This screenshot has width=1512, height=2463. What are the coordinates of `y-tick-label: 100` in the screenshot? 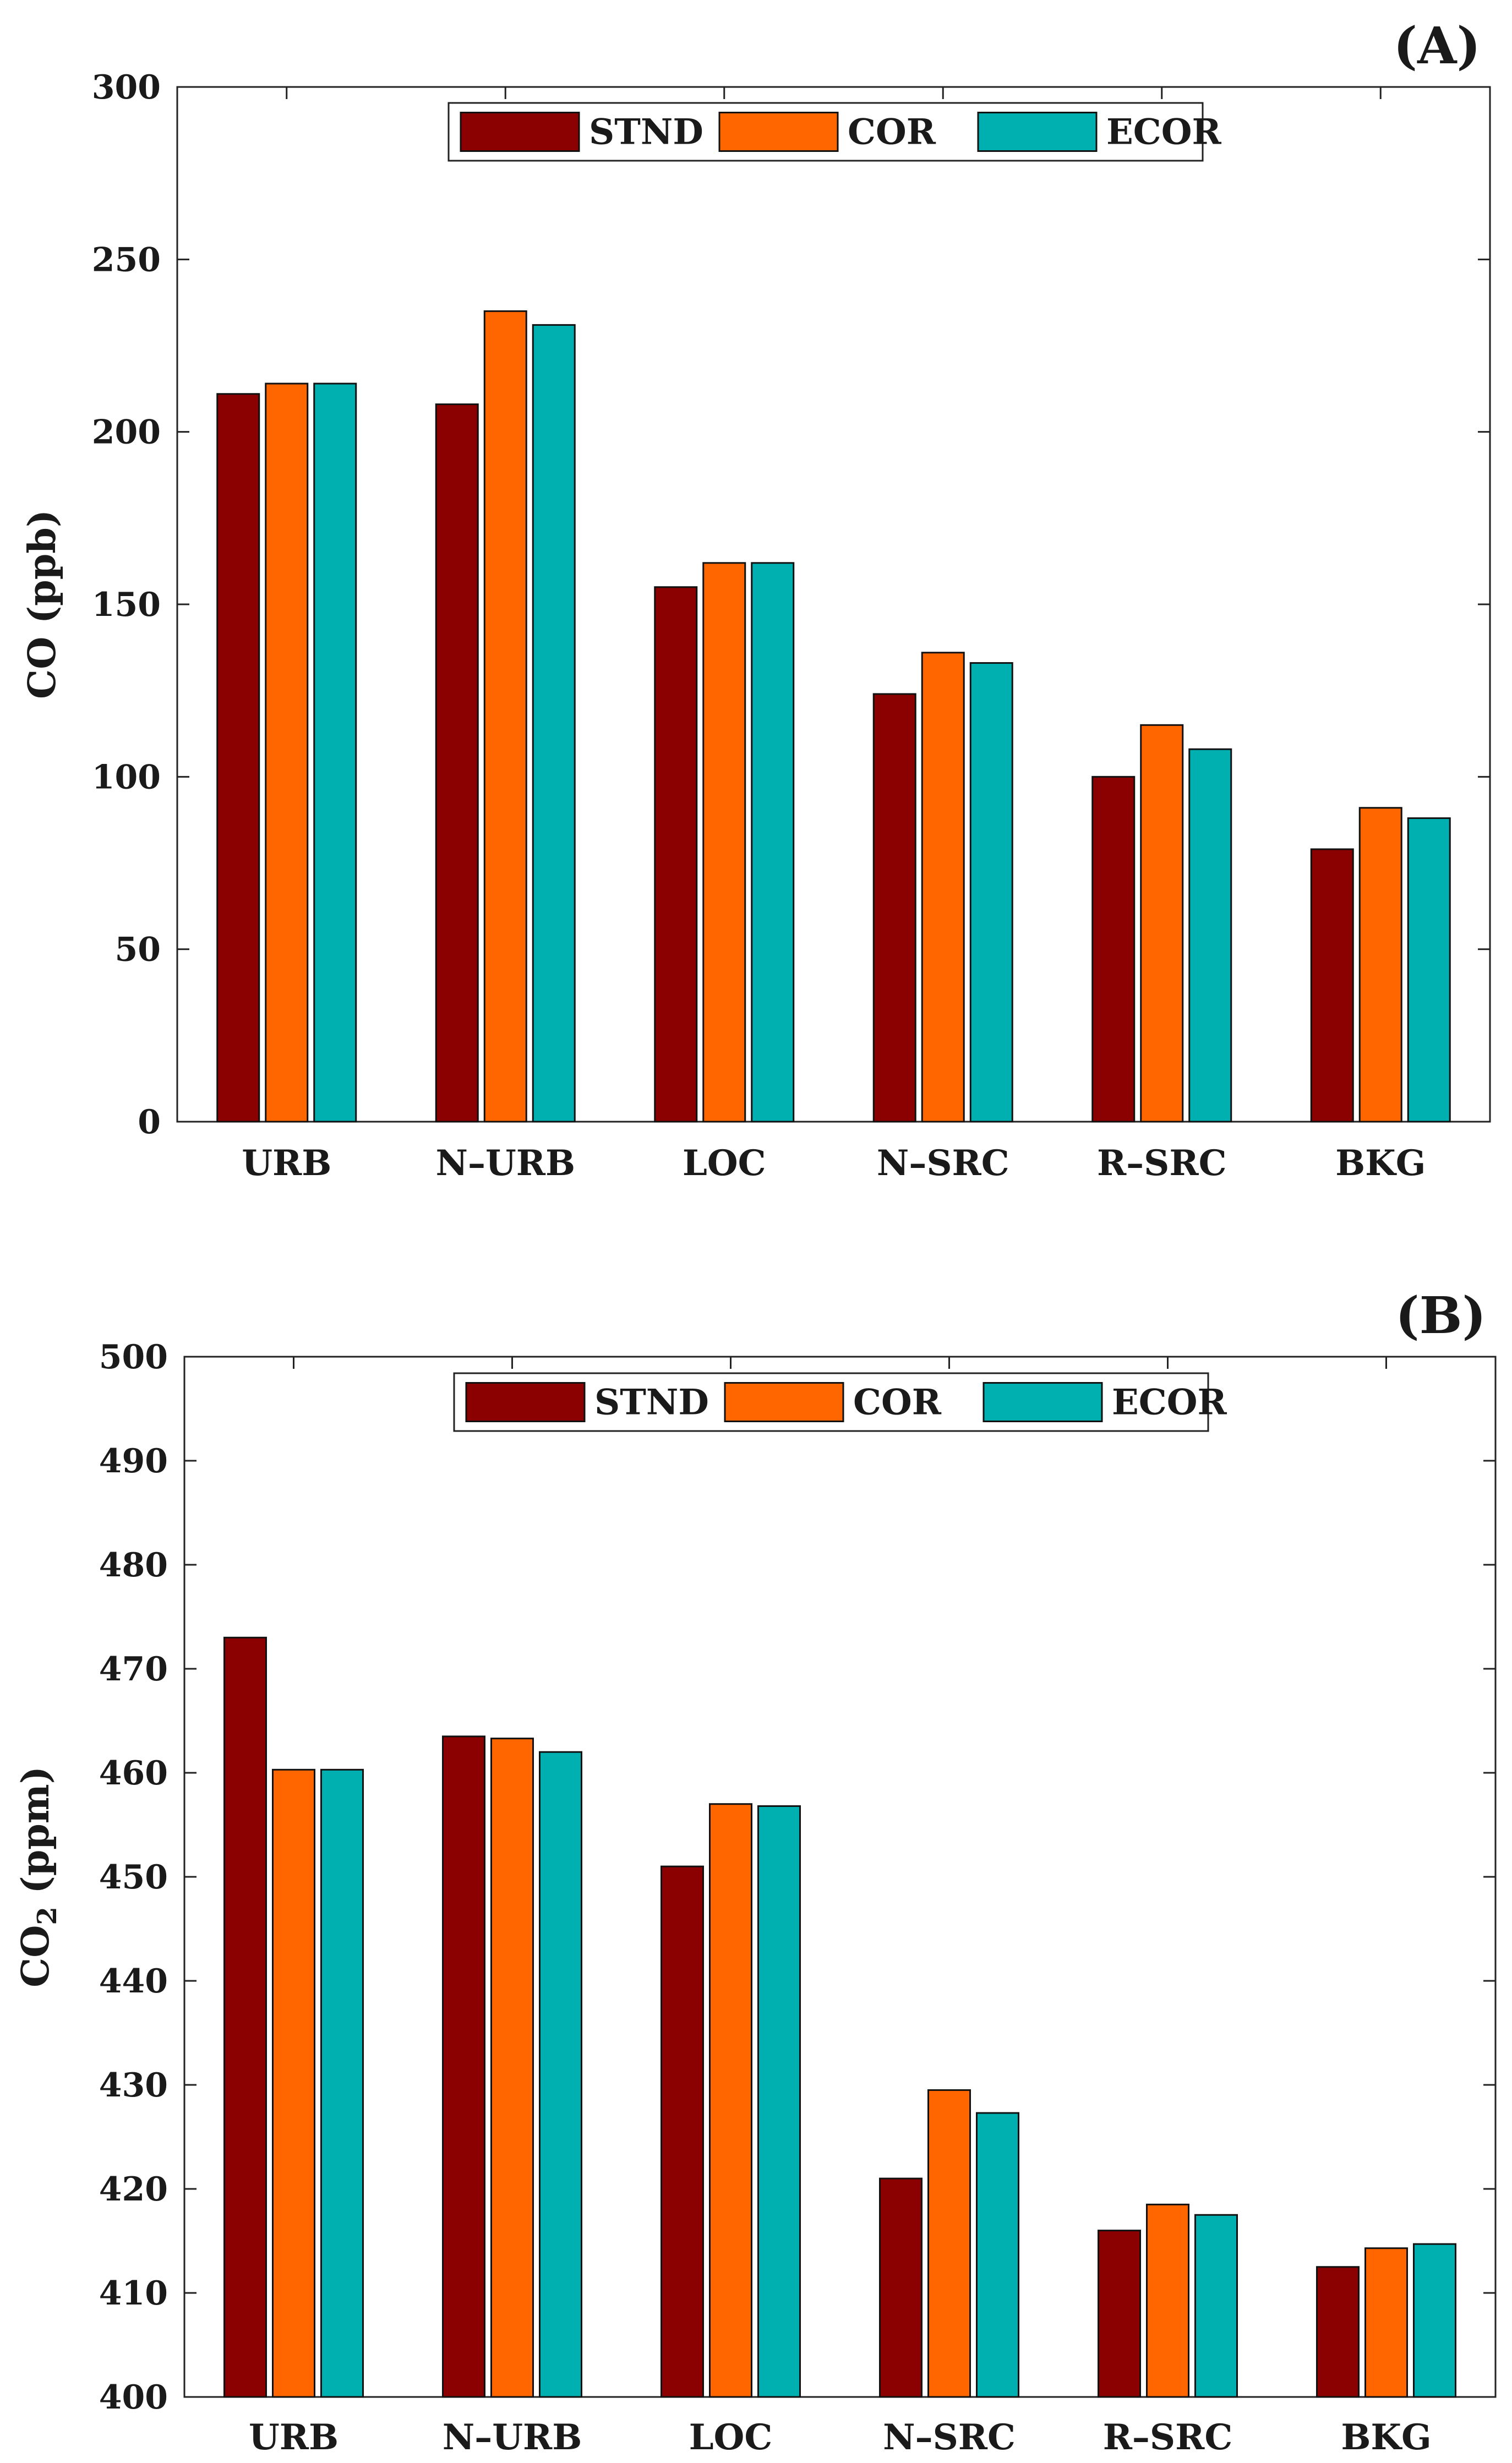 It's located at (127, 777).